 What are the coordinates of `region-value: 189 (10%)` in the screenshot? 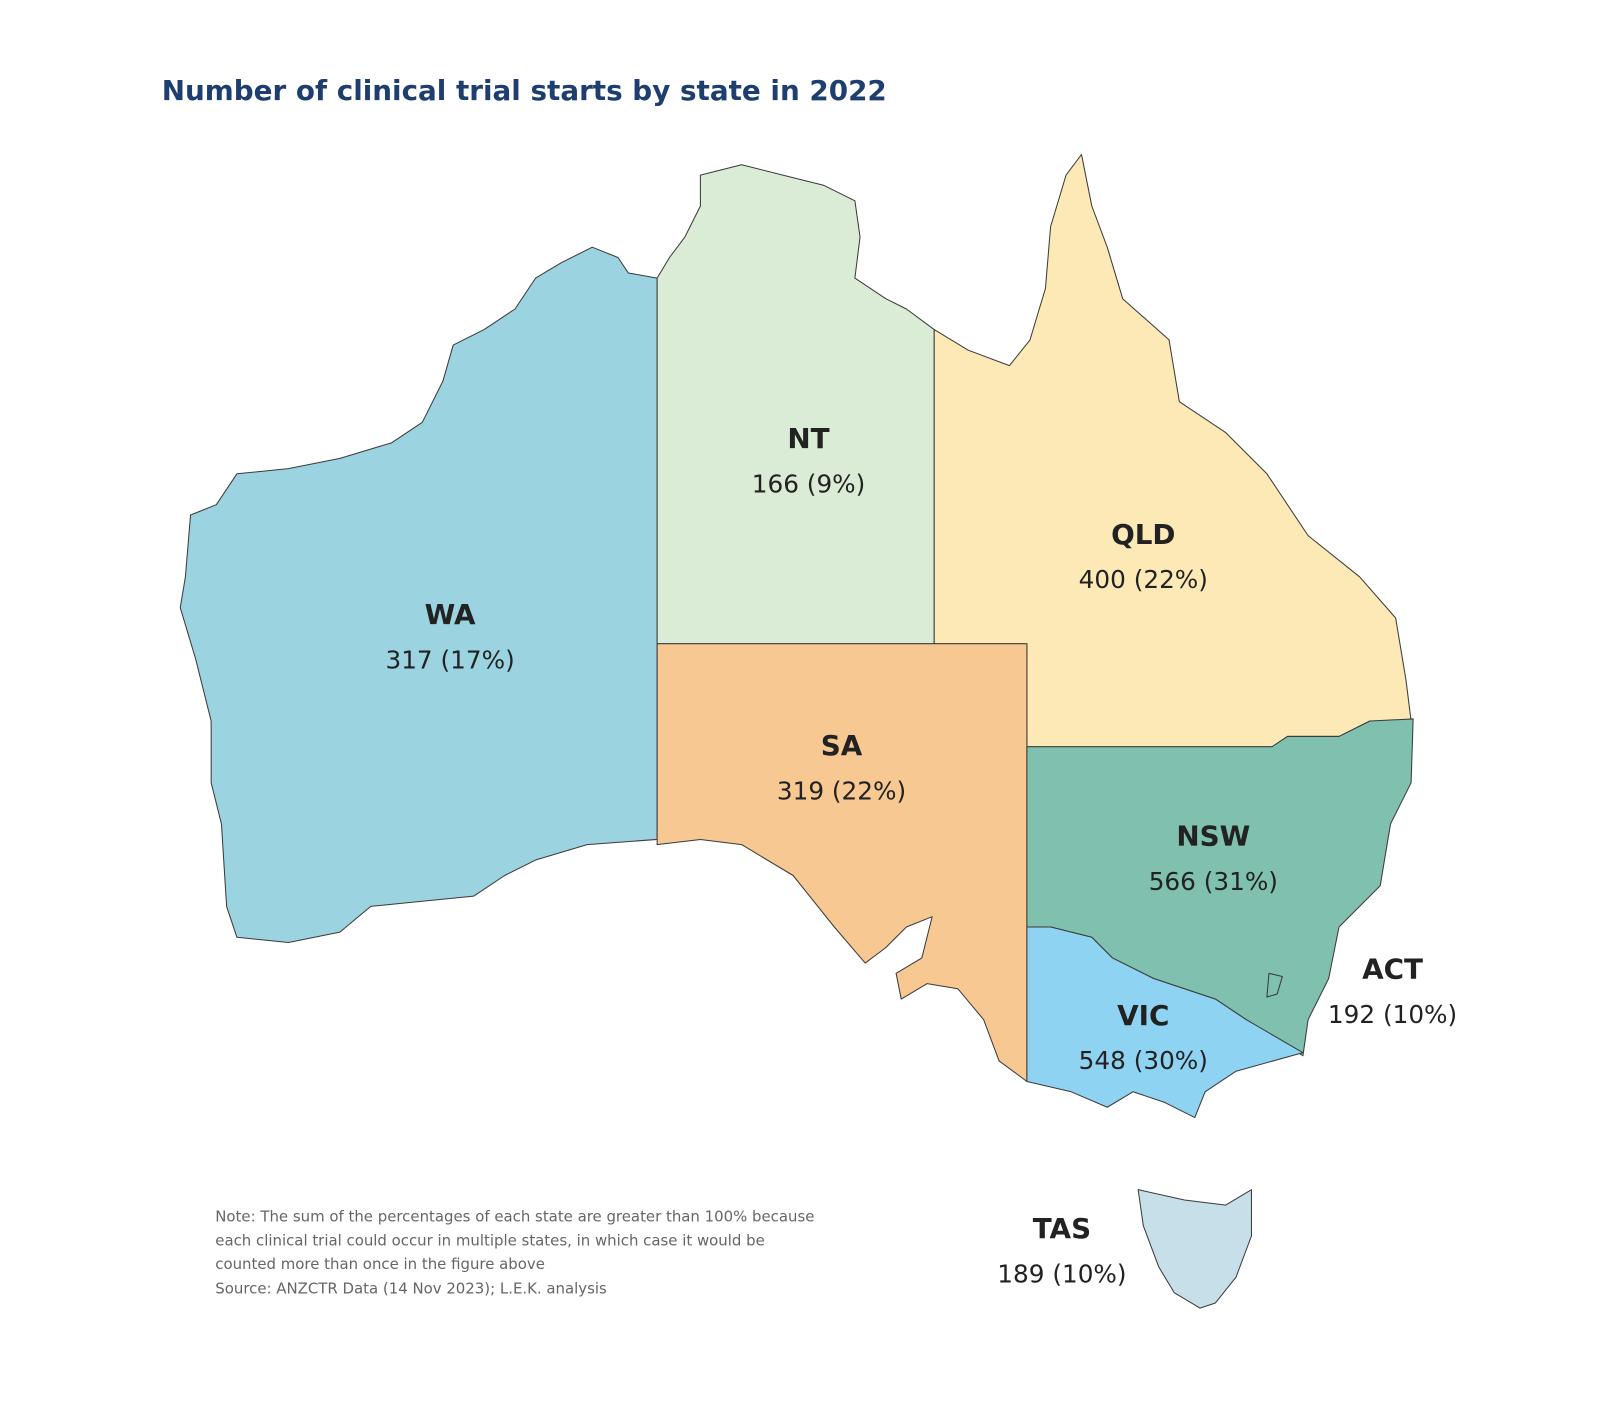 It's located at (1061, 1273).